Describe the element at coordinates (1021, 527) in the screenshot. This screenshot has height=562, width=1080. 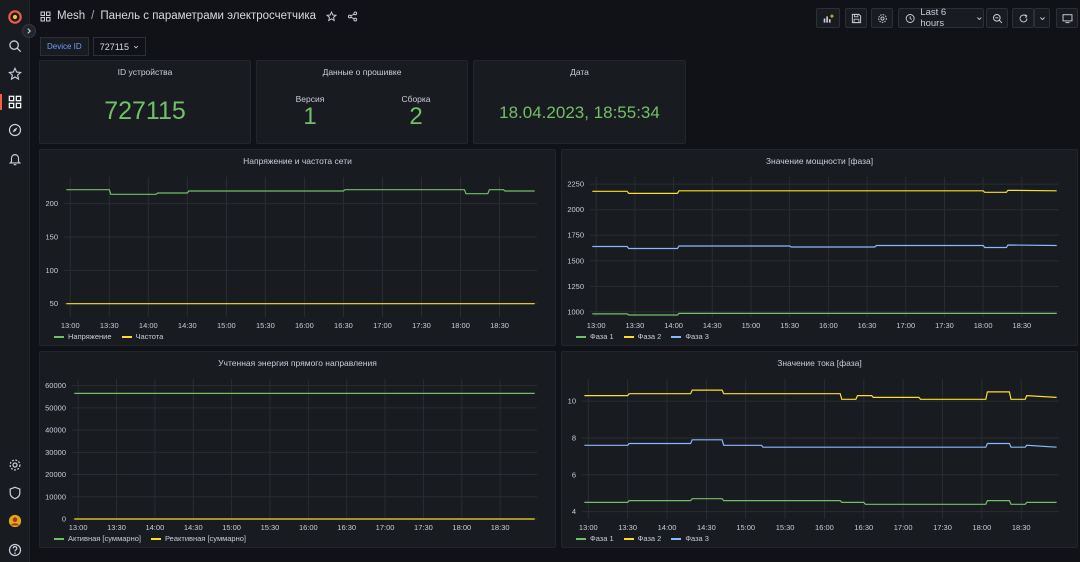
I see `x-tick-label: 18:30` at that location.